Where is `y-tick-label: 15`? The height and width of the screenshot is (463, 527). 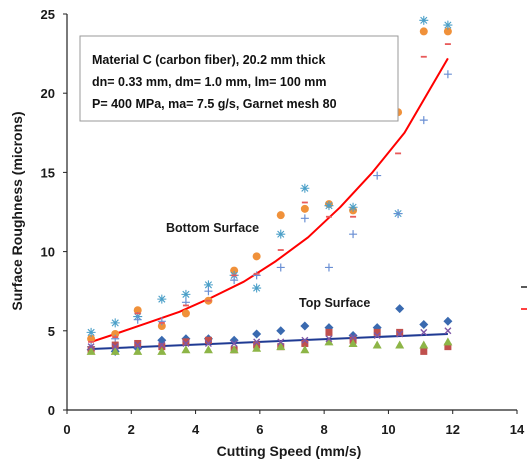
y-tick-label: 15 is located at coordinates (48, 172).